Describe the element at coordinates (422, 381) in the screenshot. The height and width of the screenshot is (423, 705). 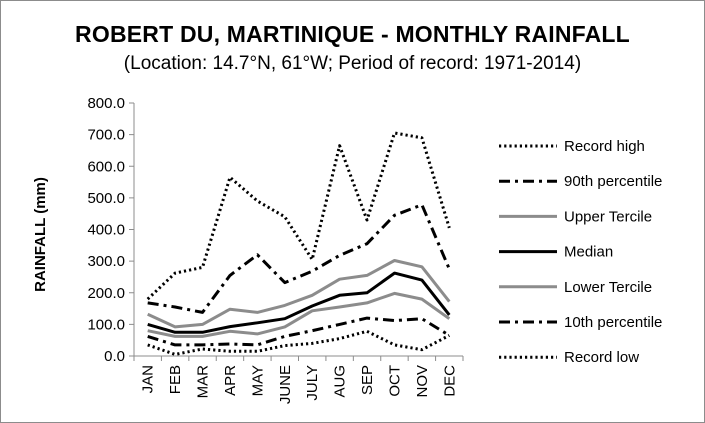
I see `x-tick-label: NOV` at that location.